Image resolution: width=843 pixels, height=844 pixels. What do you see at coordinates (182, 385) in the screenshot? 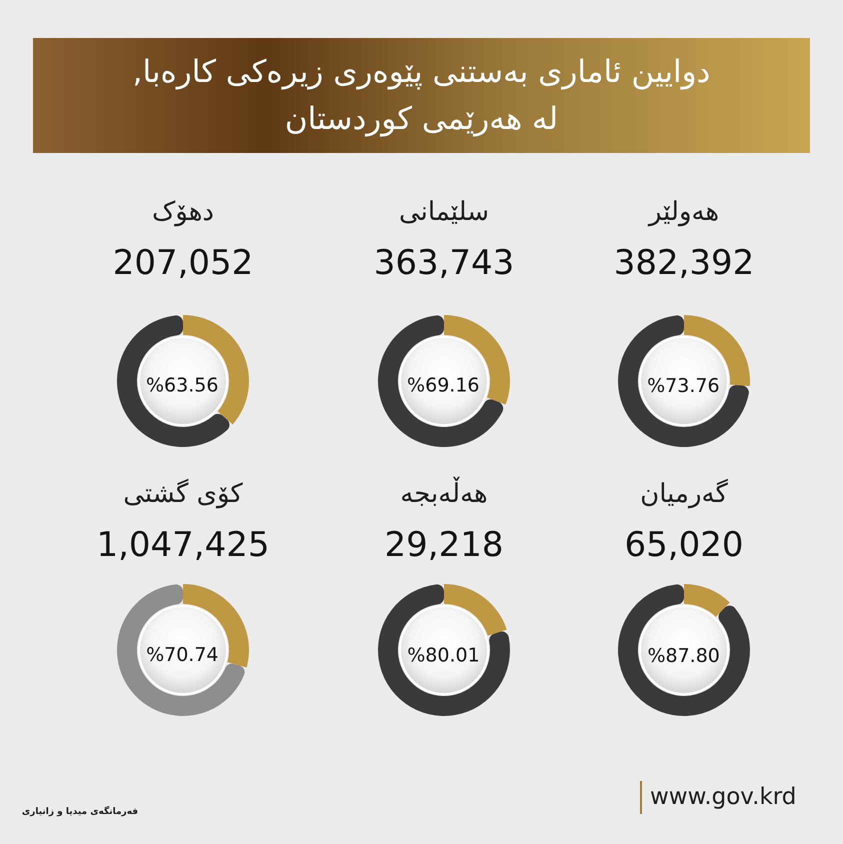
I see `data-label: %63.56` at bounding box center [182, 385].